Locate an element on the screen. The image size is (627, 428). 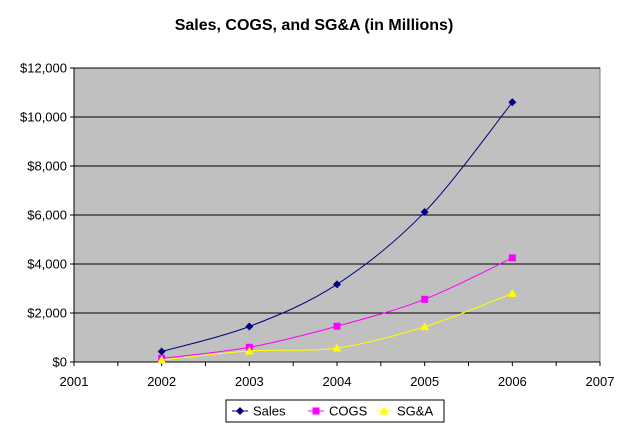
x-tick-label: 2002 is located at coordinates (161, 381).